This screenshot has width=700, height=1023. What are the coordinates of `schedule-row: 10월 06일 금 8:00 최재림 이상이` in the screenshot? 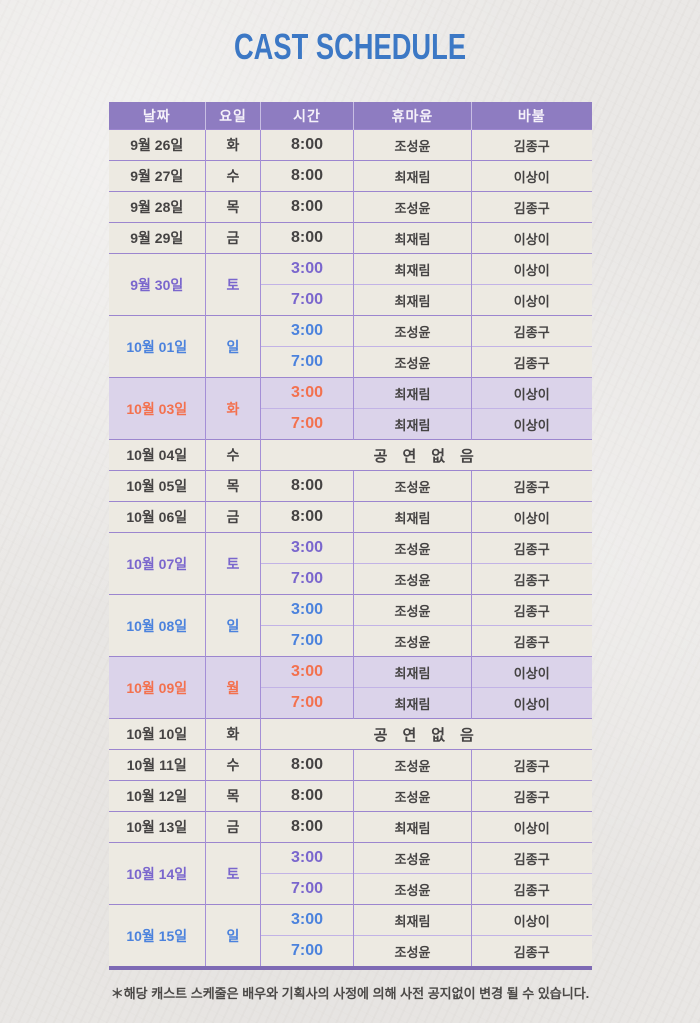 It's located at (350, 517).